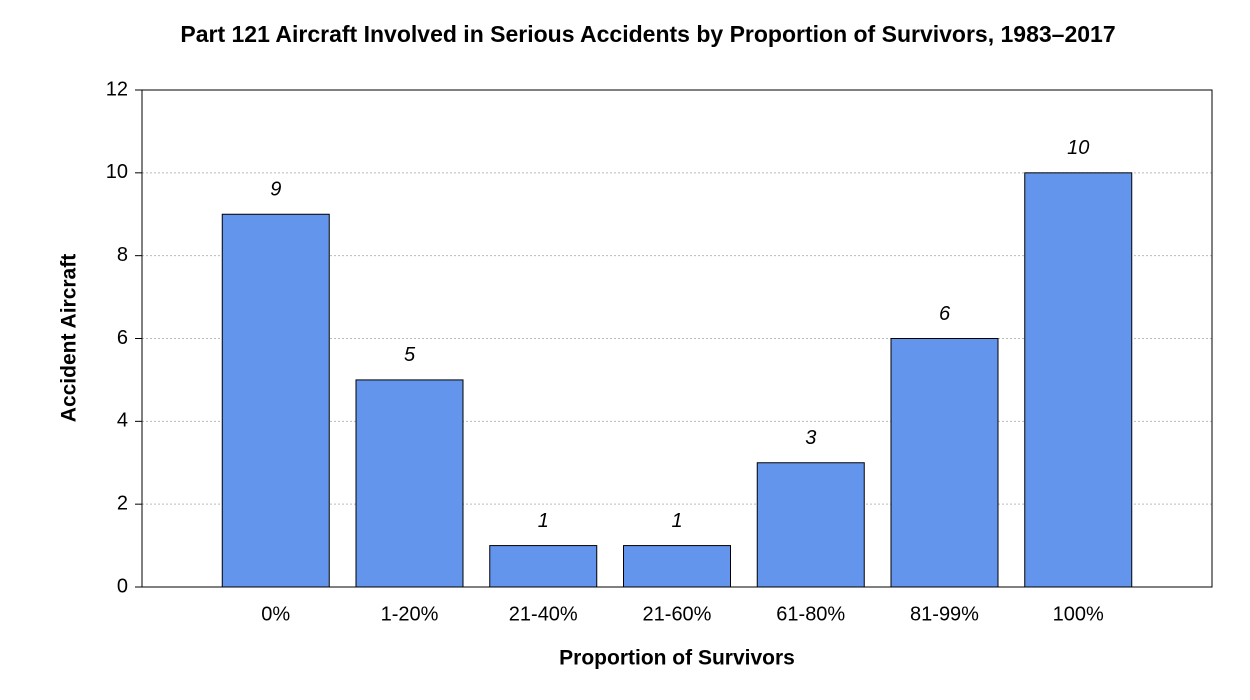 The image size is (1250, 700). What do you see at coordinates (122, 421) in the screenshot?
I see `y-tick-label: 4` at bounding box center [122, 421].